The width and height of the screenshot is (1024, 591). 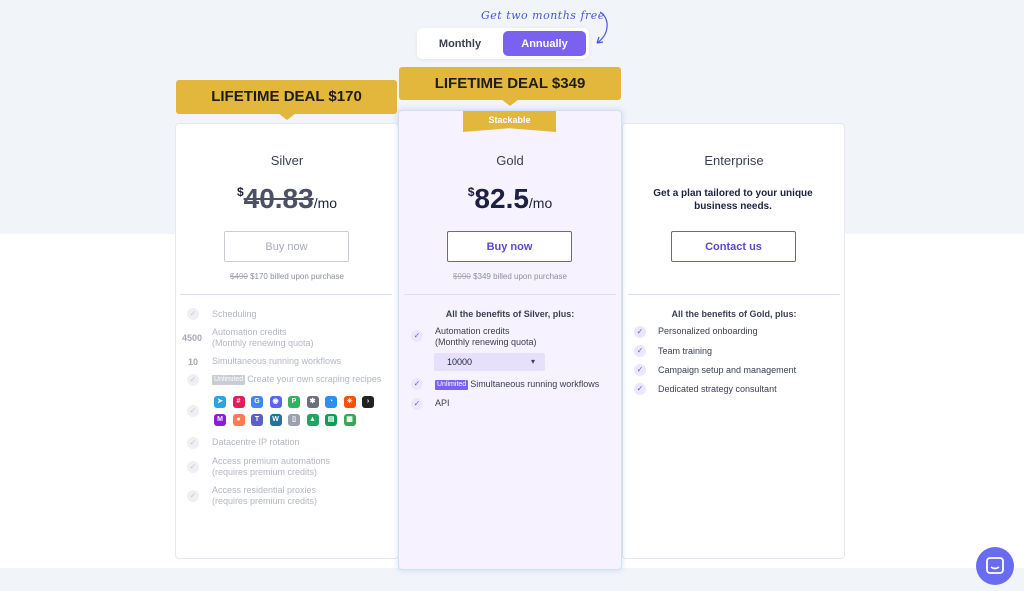 What do you see at coordinates (734, 160) in the screenshot?
I see `enterprise-plan-name: Enterprise` at bounding box center [734, 160].